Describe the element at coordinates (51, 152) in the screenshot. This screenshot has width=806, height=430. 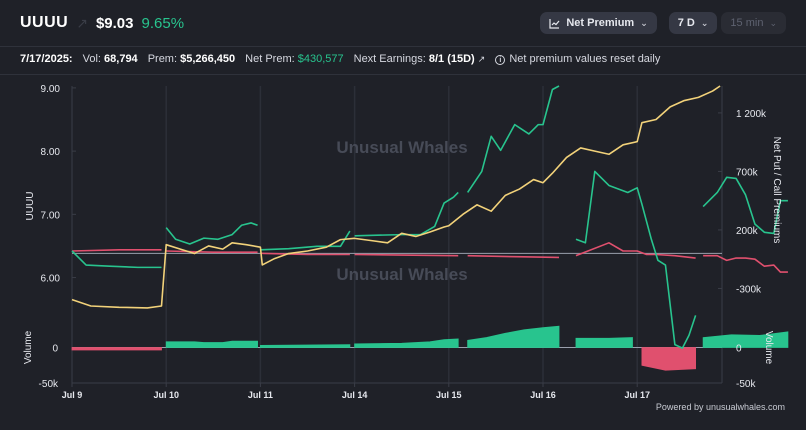
I see `left-tick-label: 8.00` at that location.